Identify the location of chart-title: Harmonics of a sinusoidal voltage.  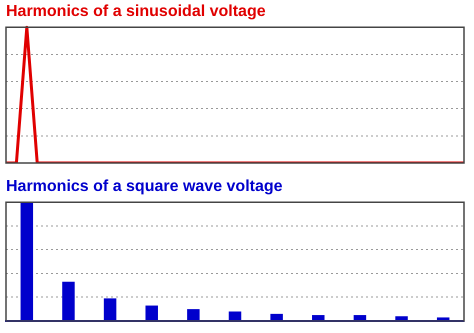
(136, 11).